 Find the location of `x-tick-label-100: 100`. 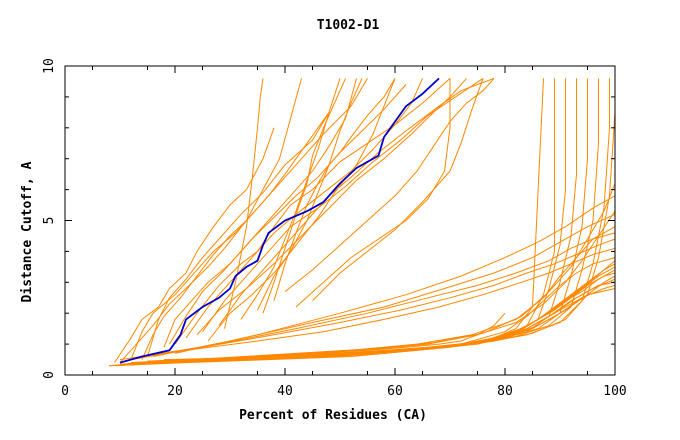

x-tick-label-100: 100 is located at coordinates (614, 391).